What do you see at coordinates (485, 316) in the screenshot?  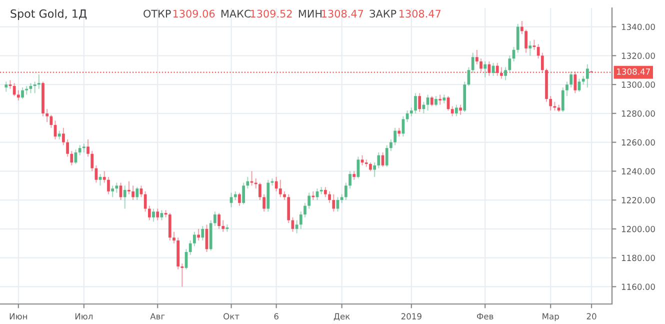 I see `x-tick-label: Фев` at bounding box center [485, 316].